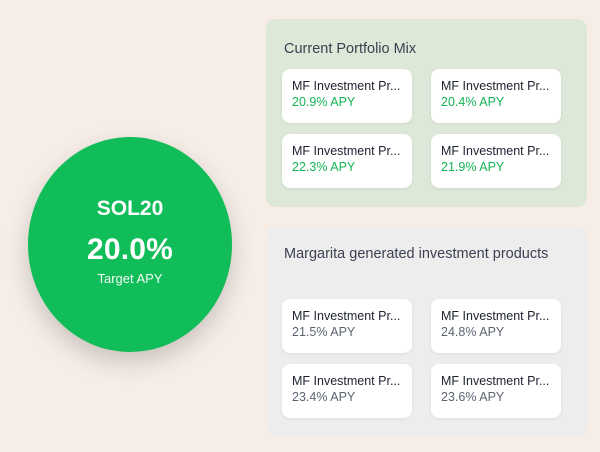 This screenshot has height=452, width=600. I want to click on product-card: MF Investment Pr... 20.9% APY, so click(347, 96).